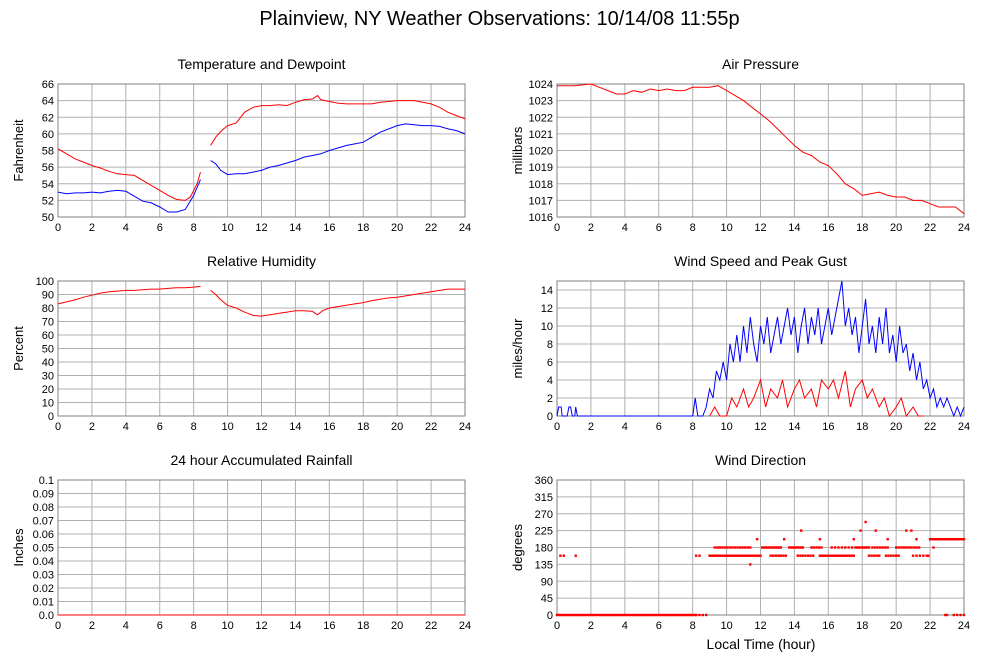  I want to click on y-tick-label: 30, so click(48, 377).